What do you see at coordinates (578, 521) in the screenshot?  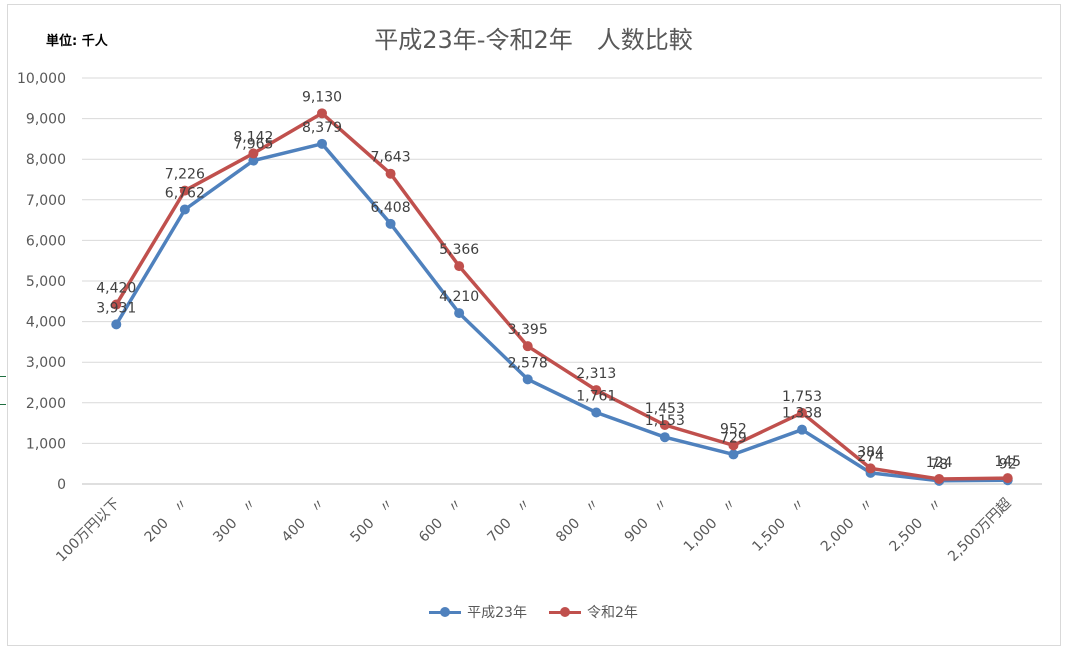 I see `x-tick-label: 800 〃` at bounding box center [578, 521].